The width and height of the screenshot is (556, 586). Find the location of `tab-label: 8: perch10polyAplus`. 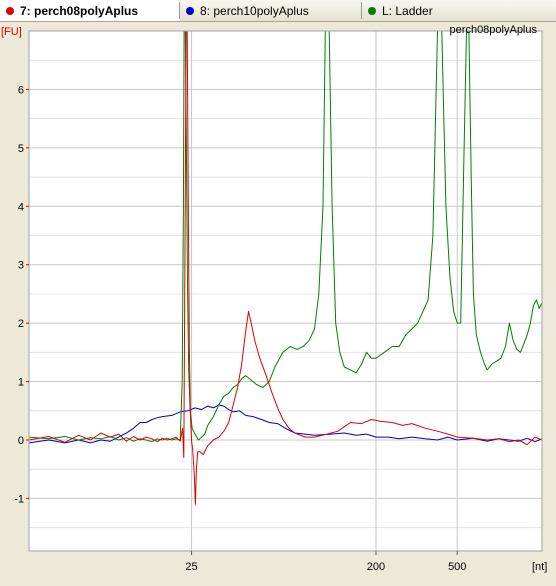

tab-label: 8: perch10polyAplus is located at coordinates (254, 10).